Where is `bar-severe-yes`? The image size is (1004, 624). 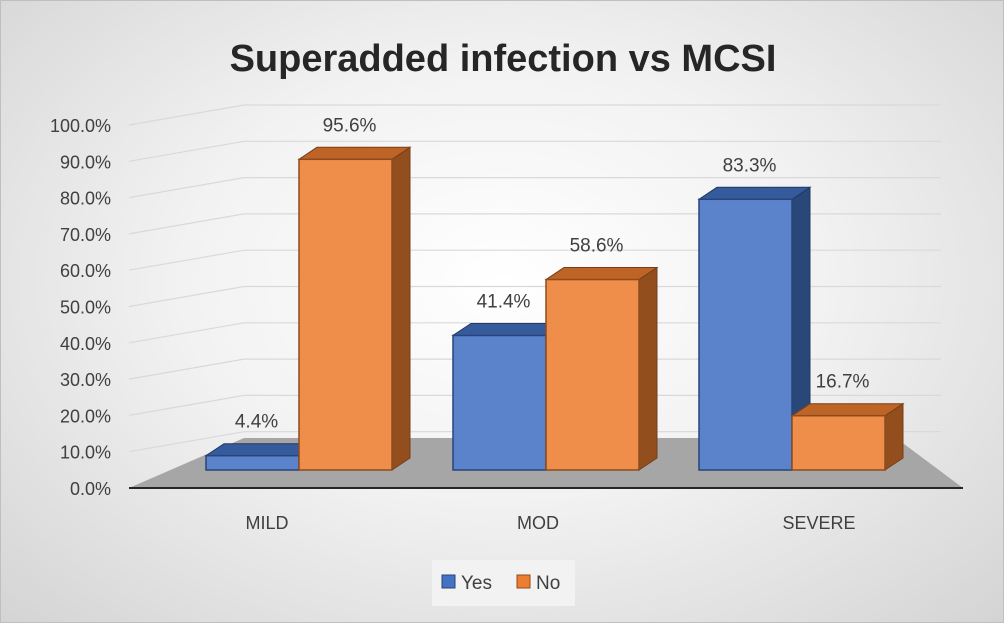
bar-severe-yes is located at coordinates (754, 328).